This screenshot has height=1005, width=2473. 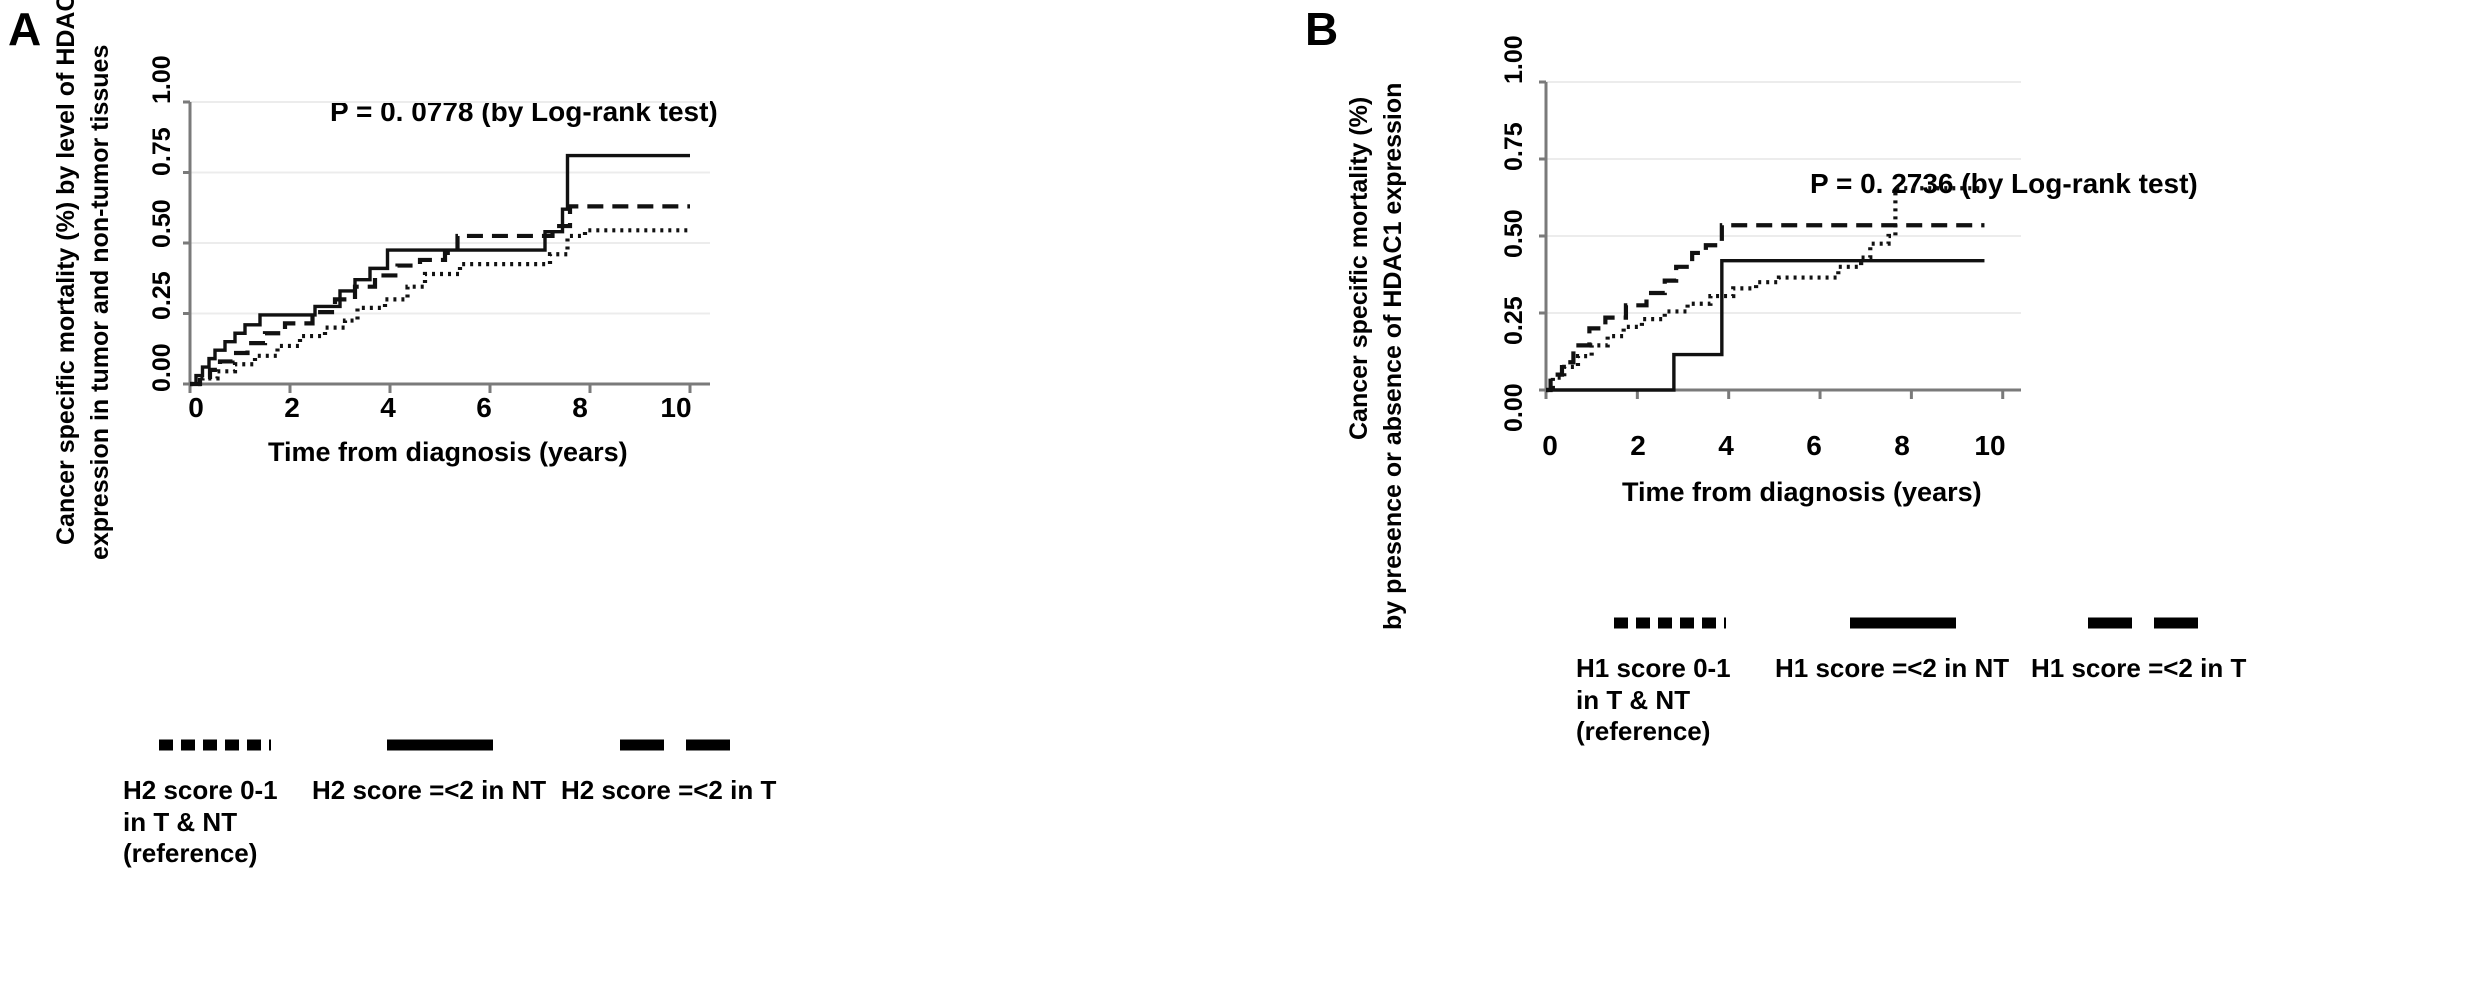 I want to click on panel-a-legend-label-0-line2: in T & NT, so click(x=180, y=821).